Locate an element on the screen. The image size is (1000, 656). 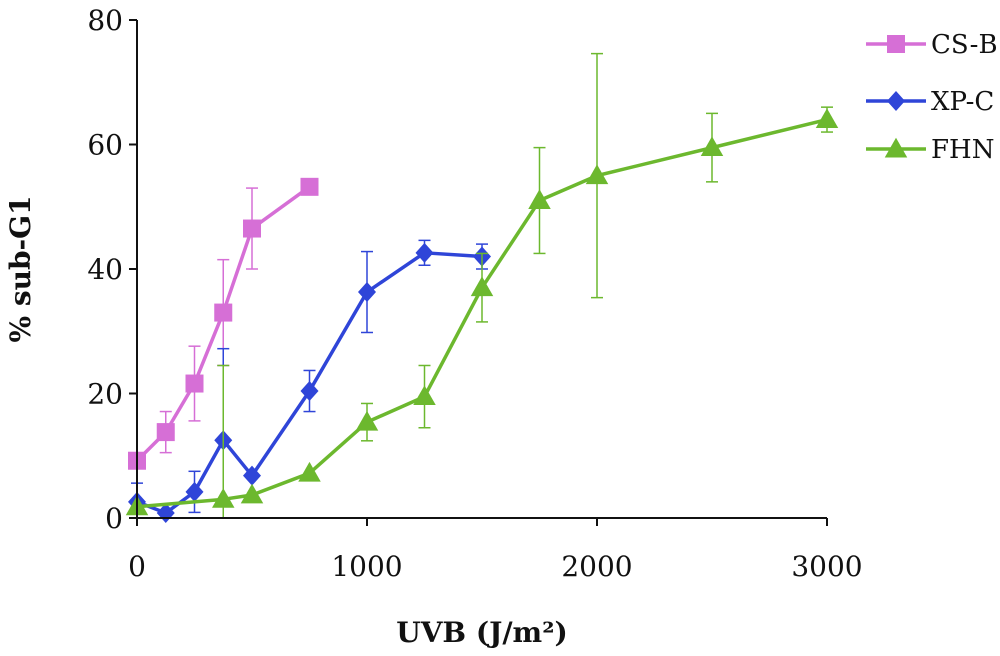
y-tick-label: 20 is located at coordinates (105, 394).